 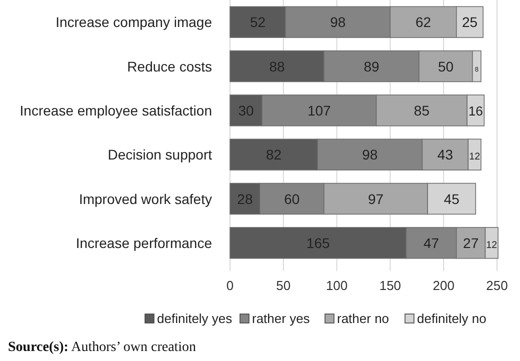 I want to click on data-label: 85, so click(x=422, y=110).